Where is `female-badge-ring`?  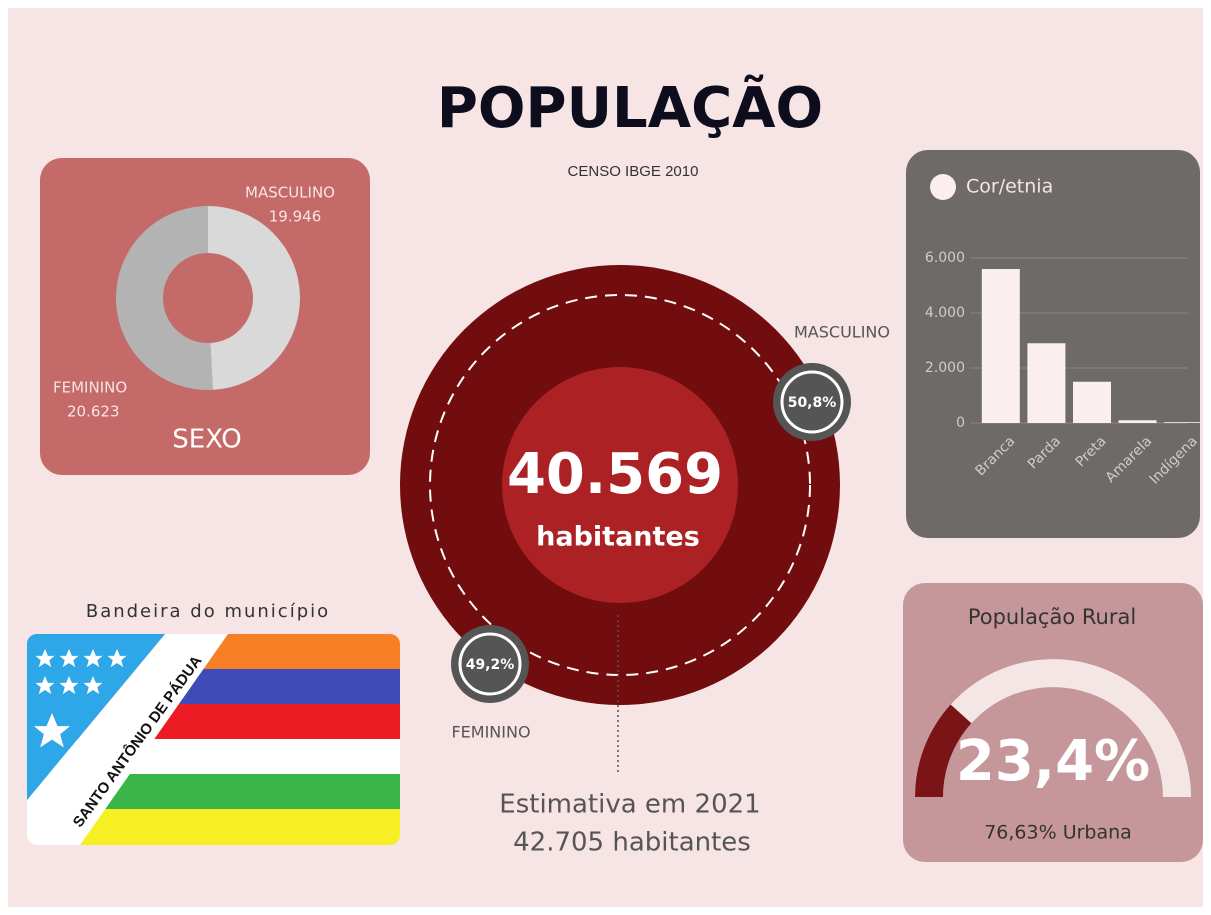 female-badge-ring is located at coordinates (490, 664).